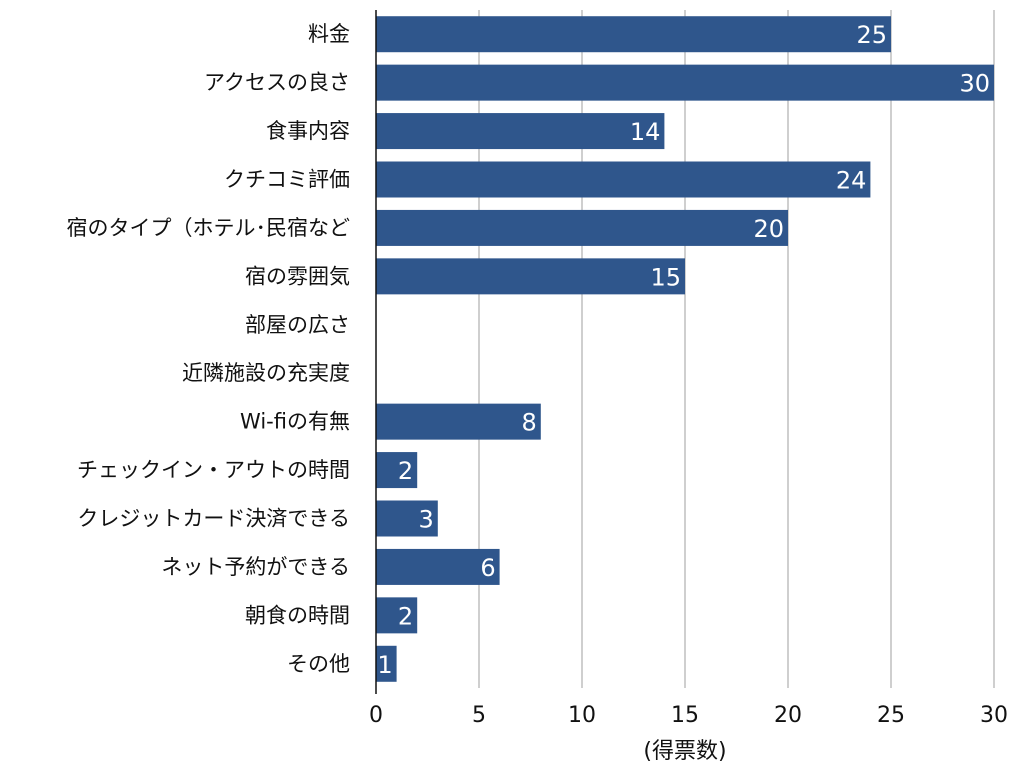 Image resolution: width=1024 pixels, height=778 pixels. I want to click on bar-value-label: 3, so click(426, 520).